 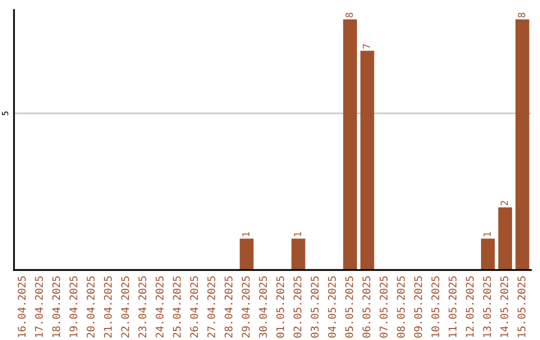 What do you see at coordinates (228, 307) in the screenshot?
I see `x-tick-label: 28.04.2025` at bounding box center [228, 307].